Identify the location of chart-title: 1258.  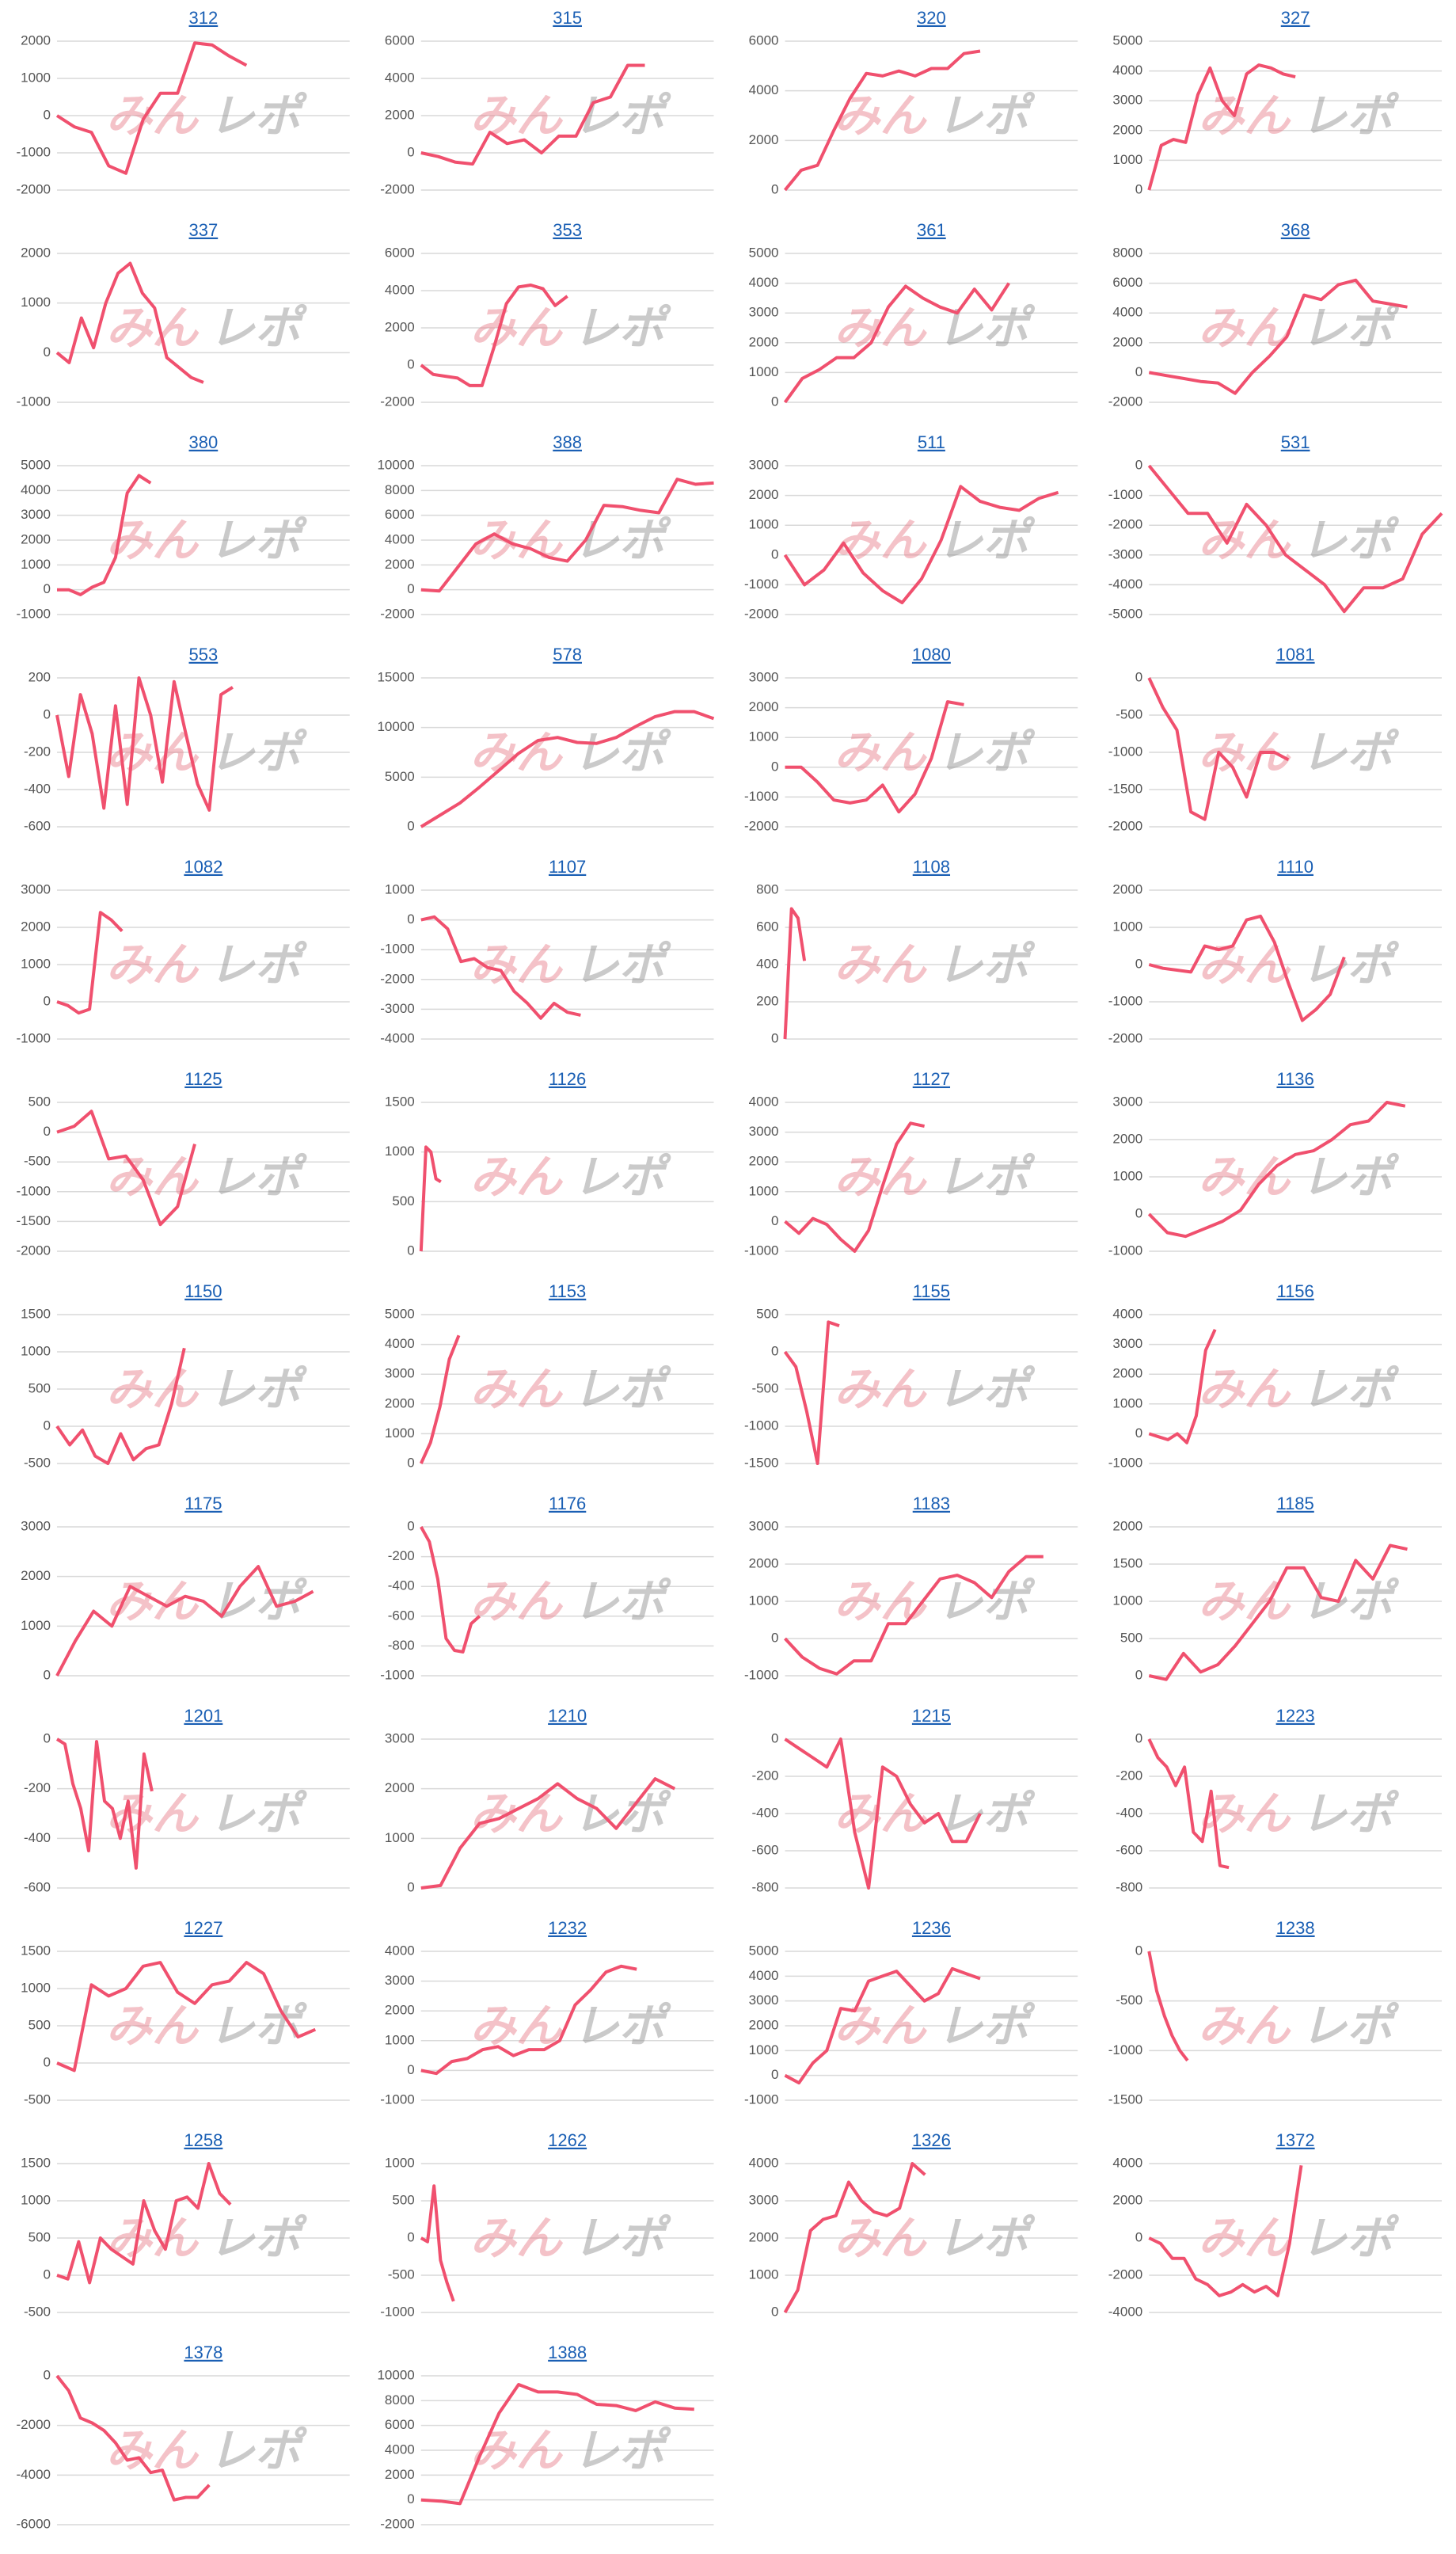
(203, 2140).